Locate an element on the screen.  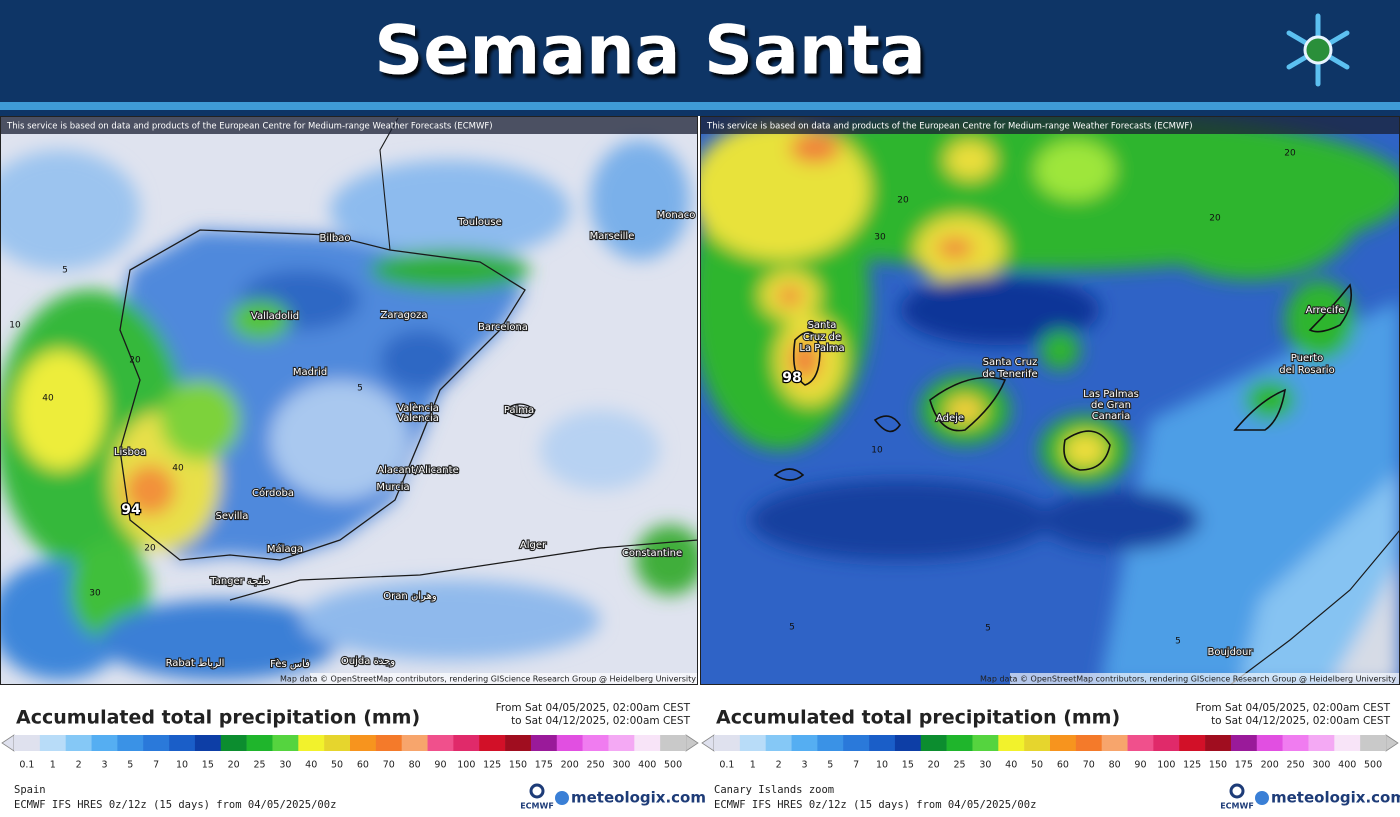
attribution-bar is located at coordinates (1050, 125).